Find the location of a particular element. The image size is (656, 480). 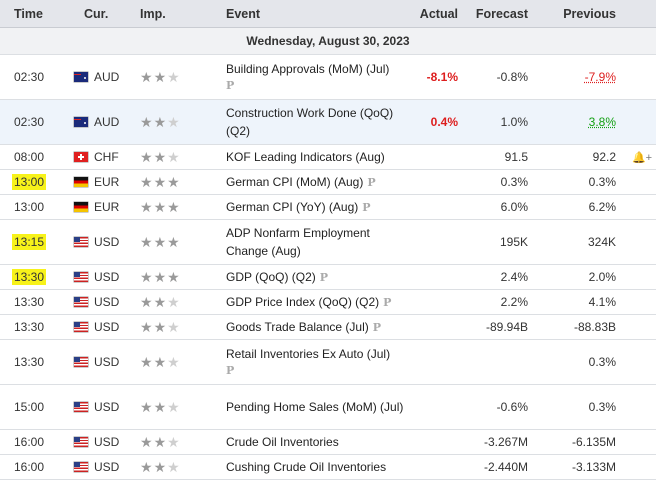

event-link: GDP (QoQ) (Q2) is located at coordinates (271, 276).